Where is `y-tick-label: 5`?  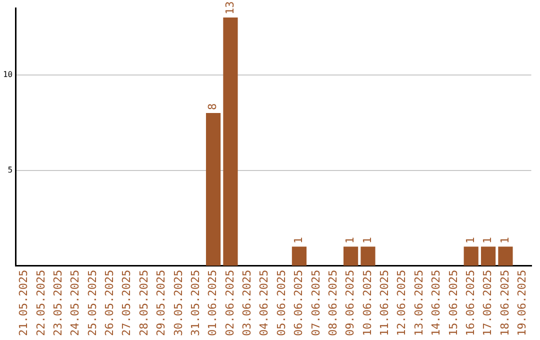
y-tick-label: 5 is located at coordinates (10, 169).